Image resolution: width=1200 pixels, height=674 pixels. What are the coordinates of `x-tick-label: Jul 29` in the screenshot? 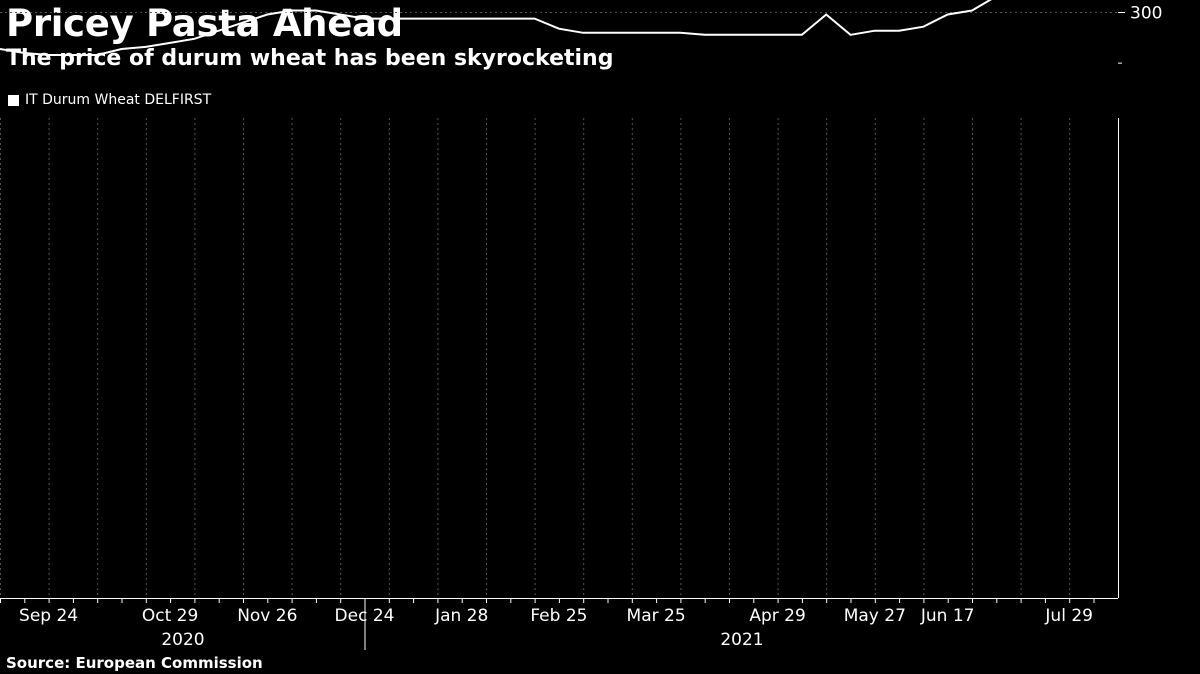 It's located at (1068, 616).